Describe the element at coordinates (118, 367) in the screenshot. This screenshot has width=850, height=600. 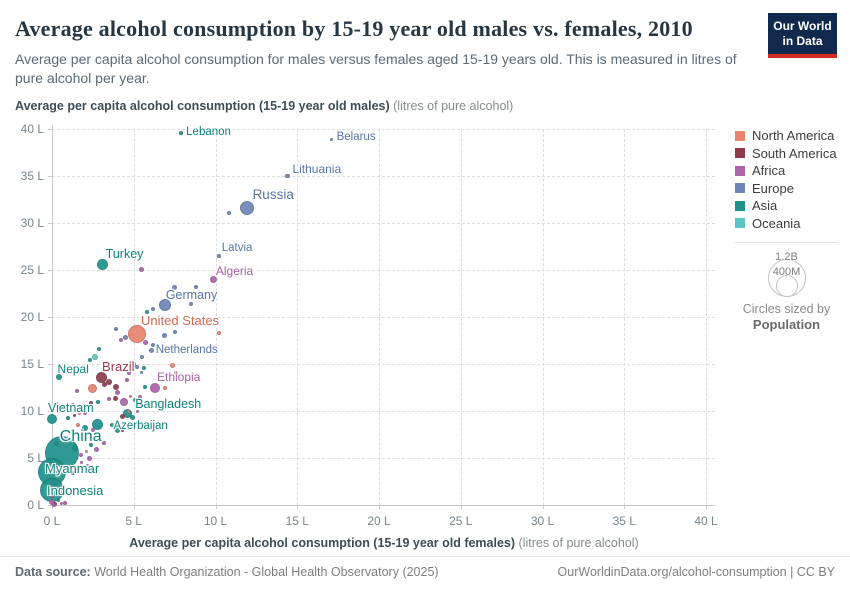
I see `country-label-brazil: Brazil` at that location.